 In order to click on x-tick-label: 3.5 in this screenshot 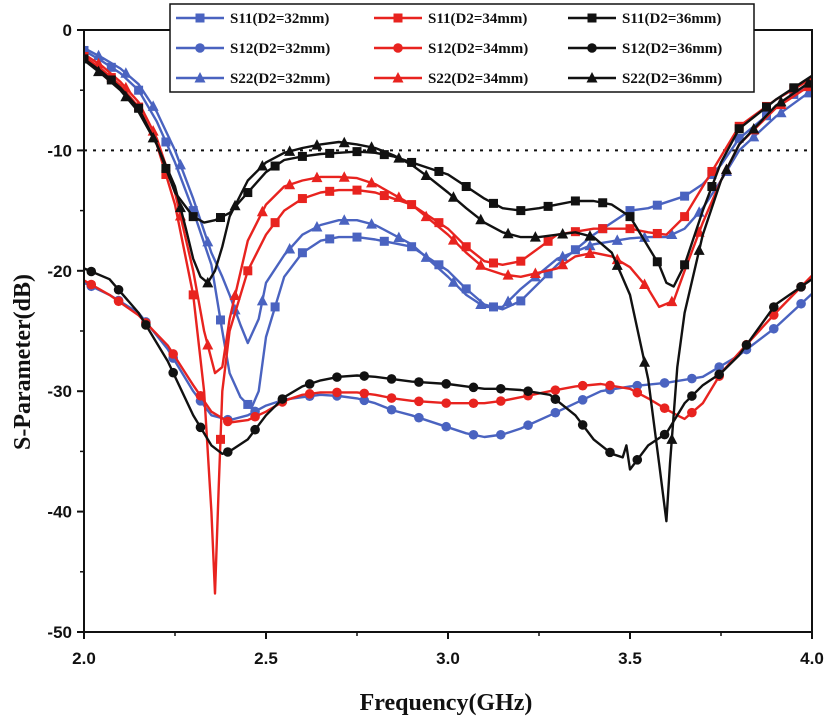, I will do `click(630, 658)`.